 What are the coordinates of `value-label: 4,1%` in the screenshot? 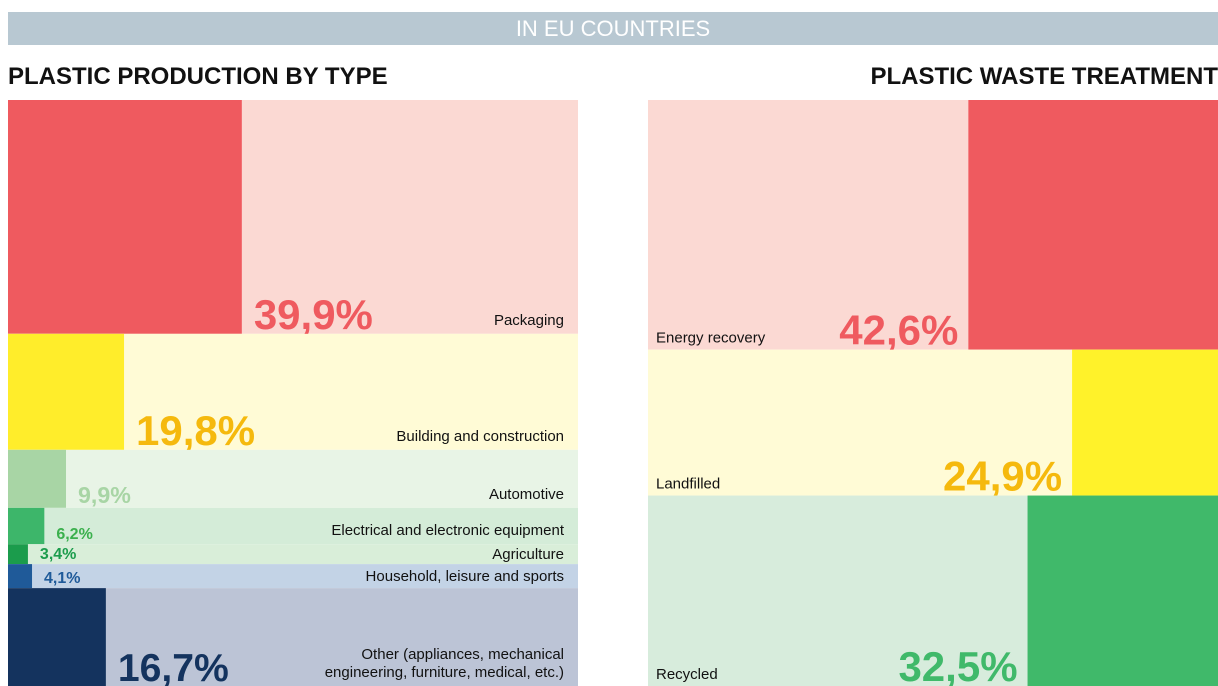 It's located at (62, 578).